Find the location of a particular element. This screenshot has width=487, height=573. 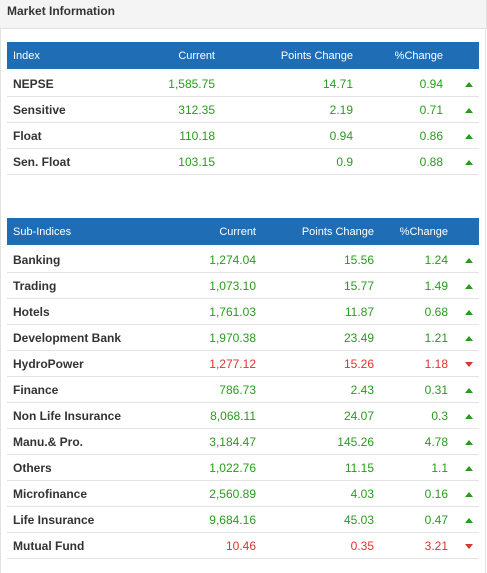

table-row: Others 1,022.76 11.15 1.1 is located at coordinates (243, 467).